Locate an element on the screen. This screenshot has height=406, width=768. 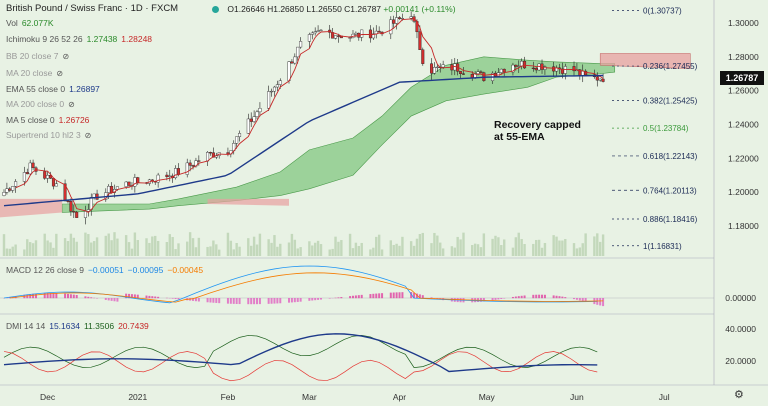
legend-ma5: MA 5 close 0 1.26726 is located at coordinates (48, 120).